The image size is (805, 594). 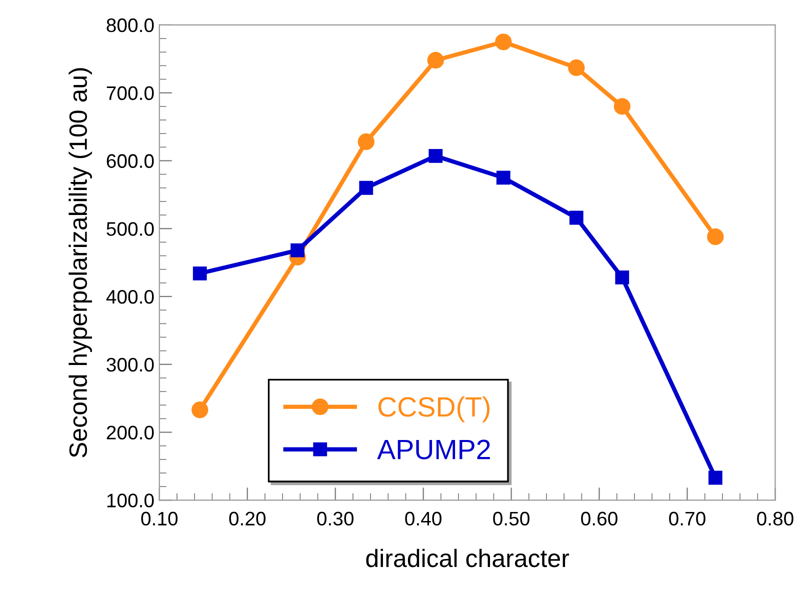 What do you see at coordinates (247, 519) in the screenshot?
I see `x-tick-label: 0.20` at bounding box center [247, 519].